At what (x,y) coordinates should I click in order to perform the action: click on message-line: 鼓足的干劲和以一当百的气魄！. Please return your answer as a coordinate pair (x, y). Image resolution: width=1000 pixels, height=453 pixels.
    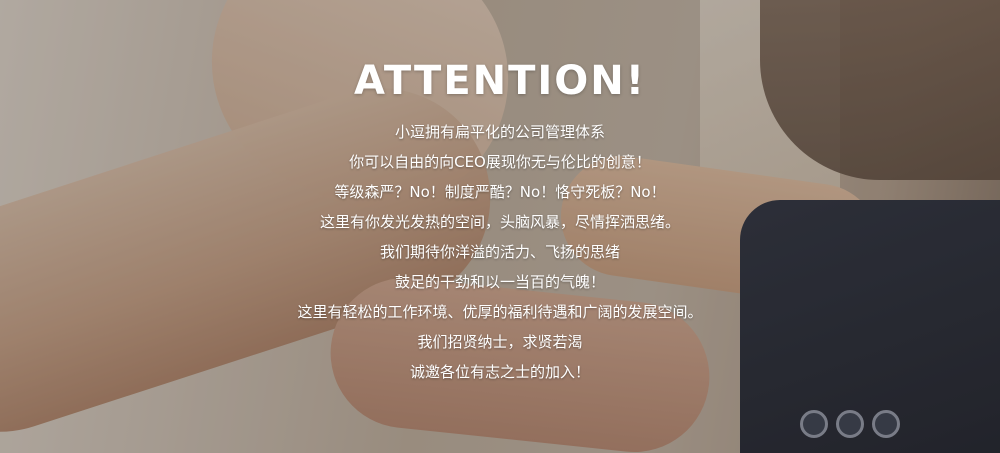
    Looking at the image, I should click on (499, 282).